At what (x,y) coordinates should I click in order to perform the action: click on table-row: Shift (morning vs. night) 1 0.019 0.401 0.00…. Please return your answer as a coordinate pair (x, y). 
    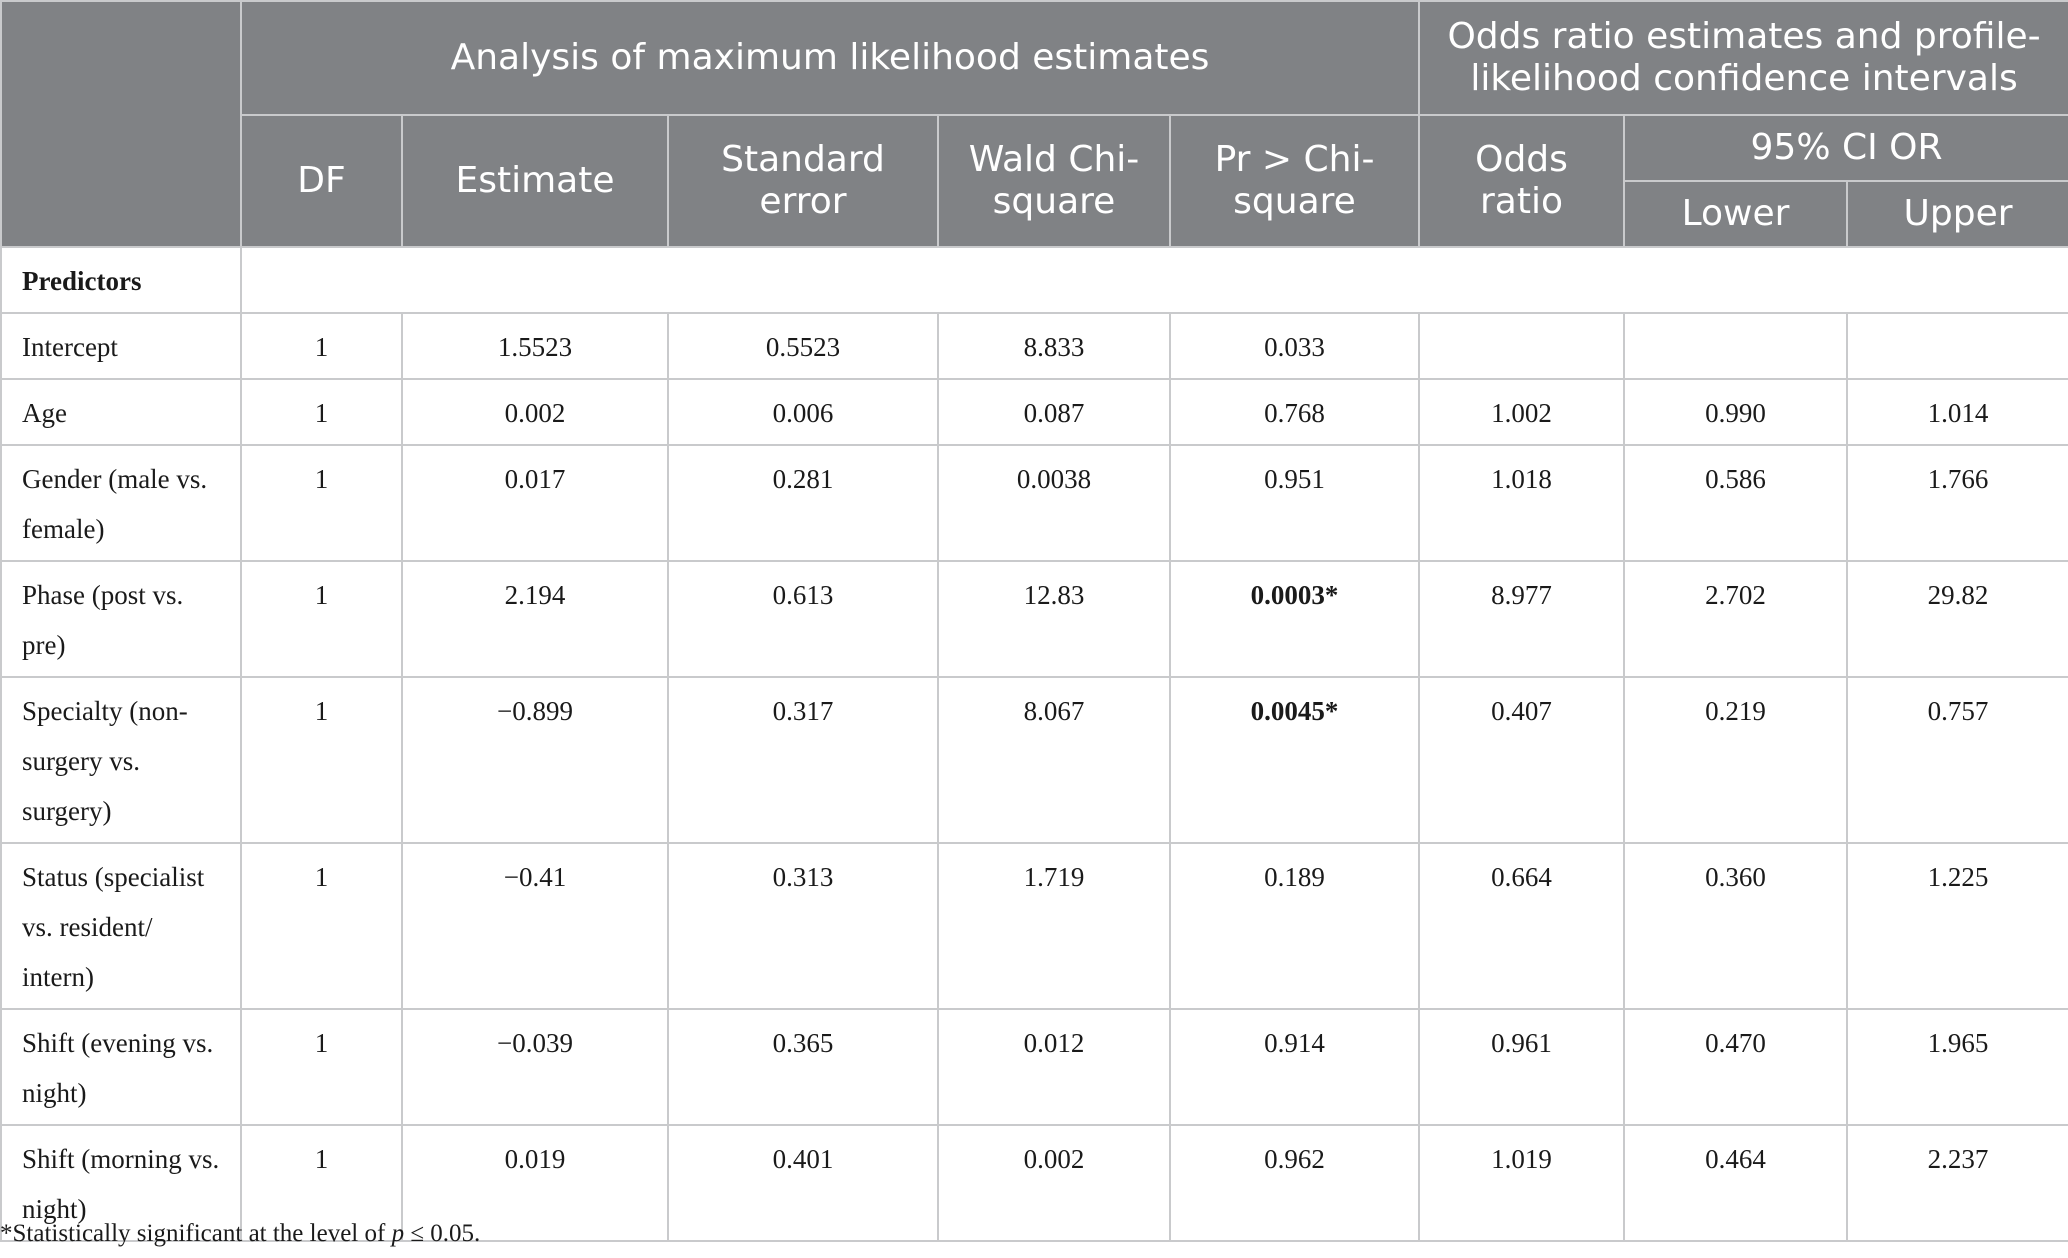
    Looking at the image, I should click on (1034, 1183).